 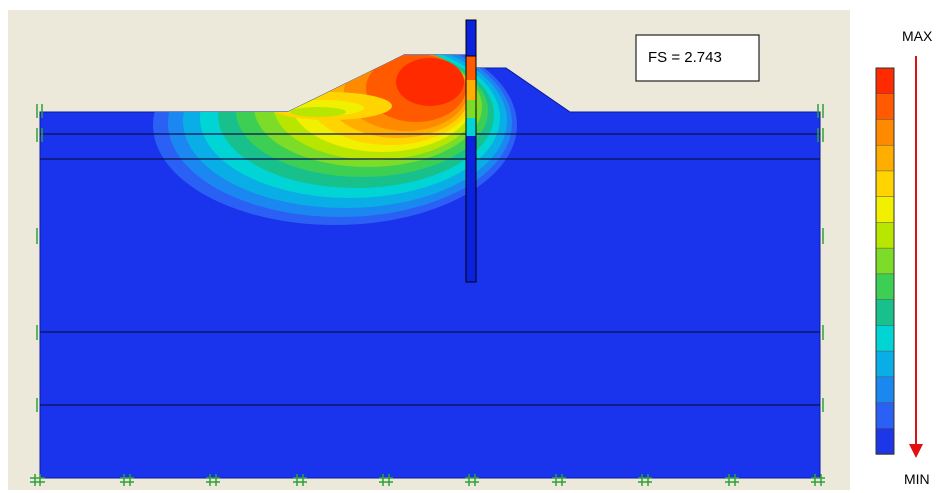 I want to click on right-boundary-supports, so click(x=820, y=258).